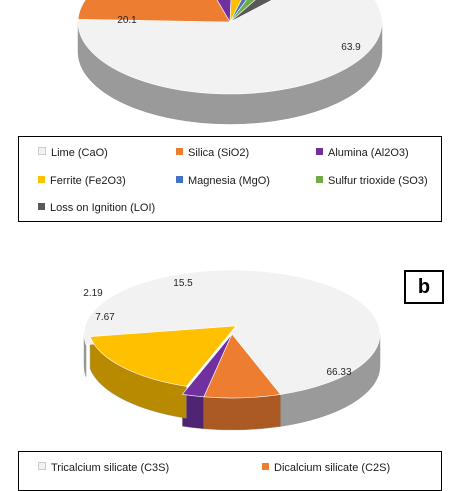 The width and height of the screenshot is (474, 491). I want to click on legend-a-item-loi: Loss on Ignition (LOI), so click(96, 208).